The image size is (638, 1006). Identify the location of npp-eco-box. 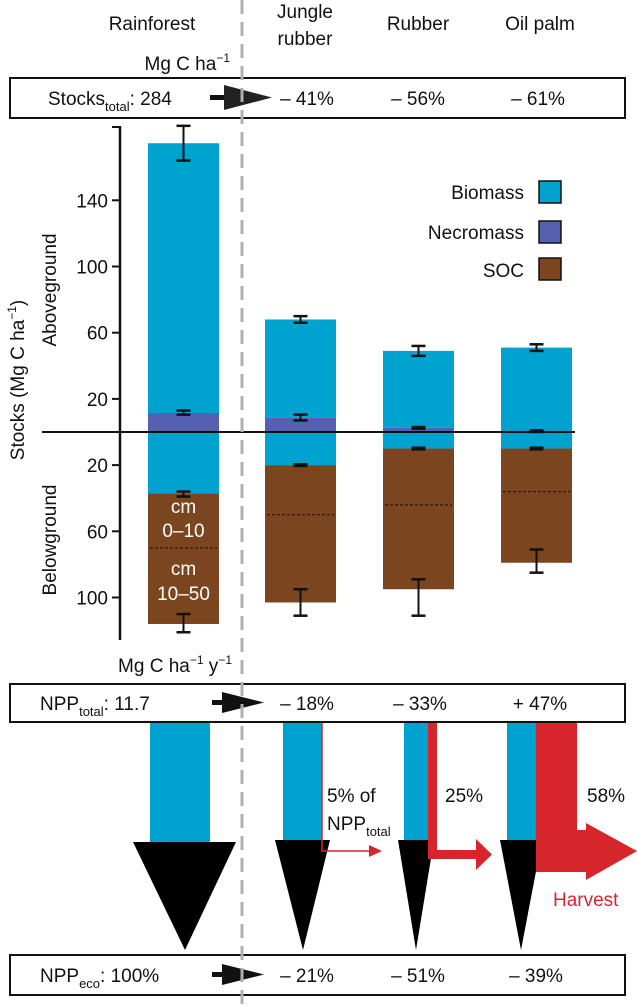
(317, 975).